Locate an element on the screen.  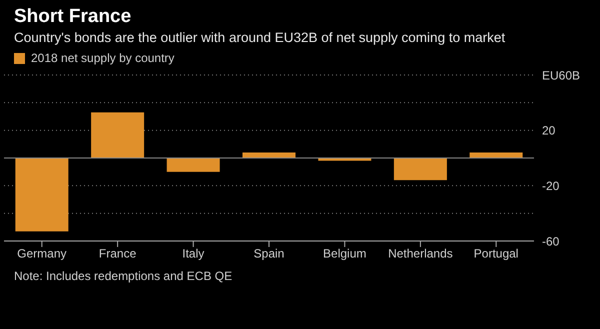
chart-subtitle: Country's bonds are the outlier with around EU32B of net supply coming to market is located at coordinates (260, 37).